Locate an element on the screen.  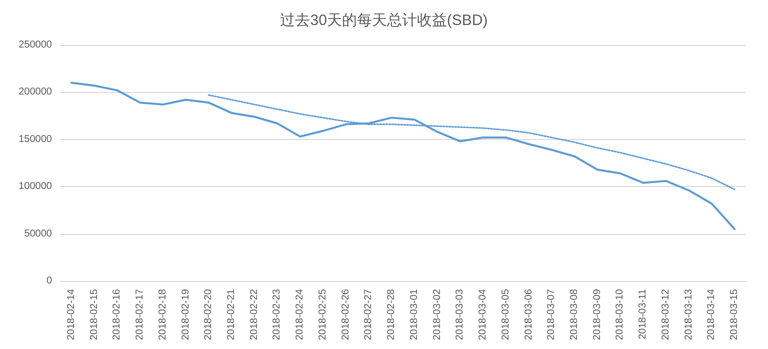
x-tick-label: 2018-02-22 is located at coordinates (254, 314).